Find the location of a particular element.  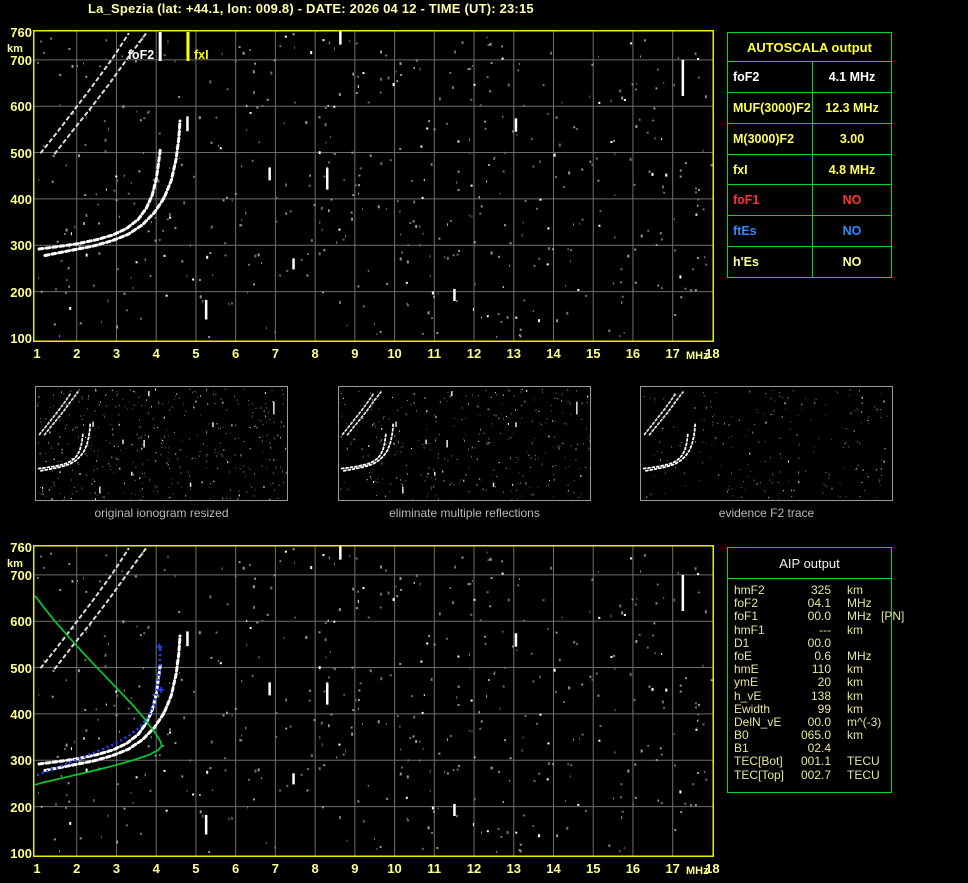

parameter-label: M(3000)F2 is located at coordinates (770, 138).